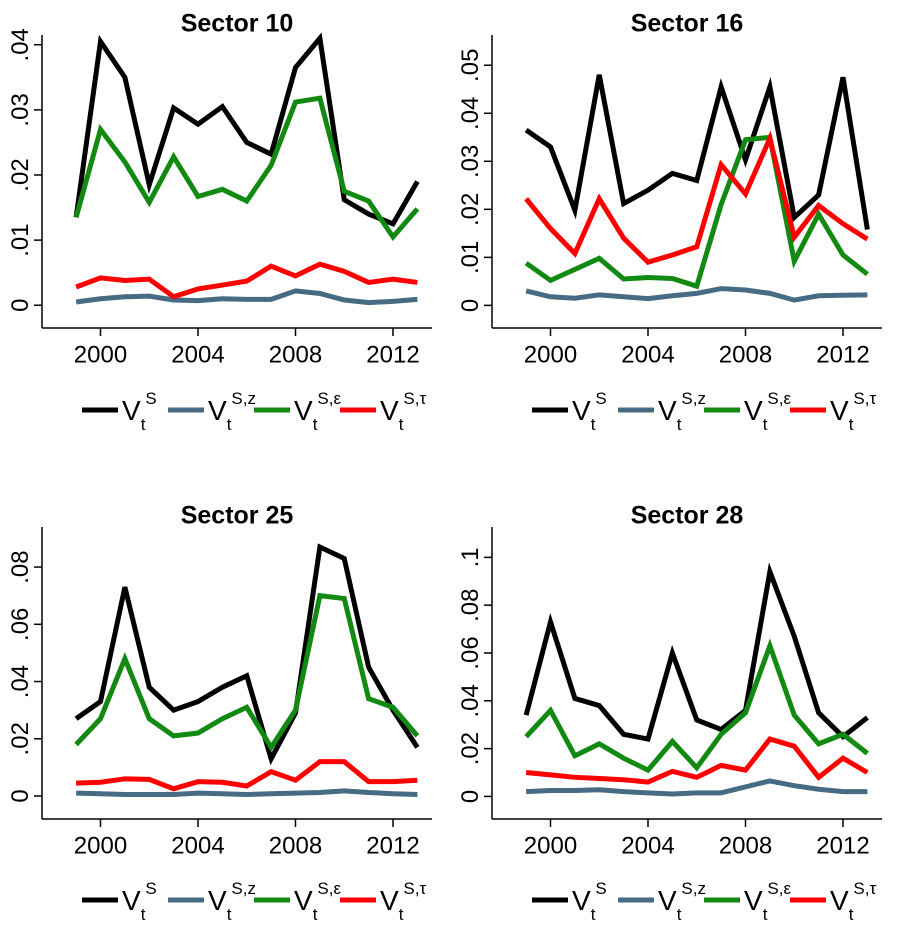  I want to click on y-tick-label: .05, so click(470, 65).